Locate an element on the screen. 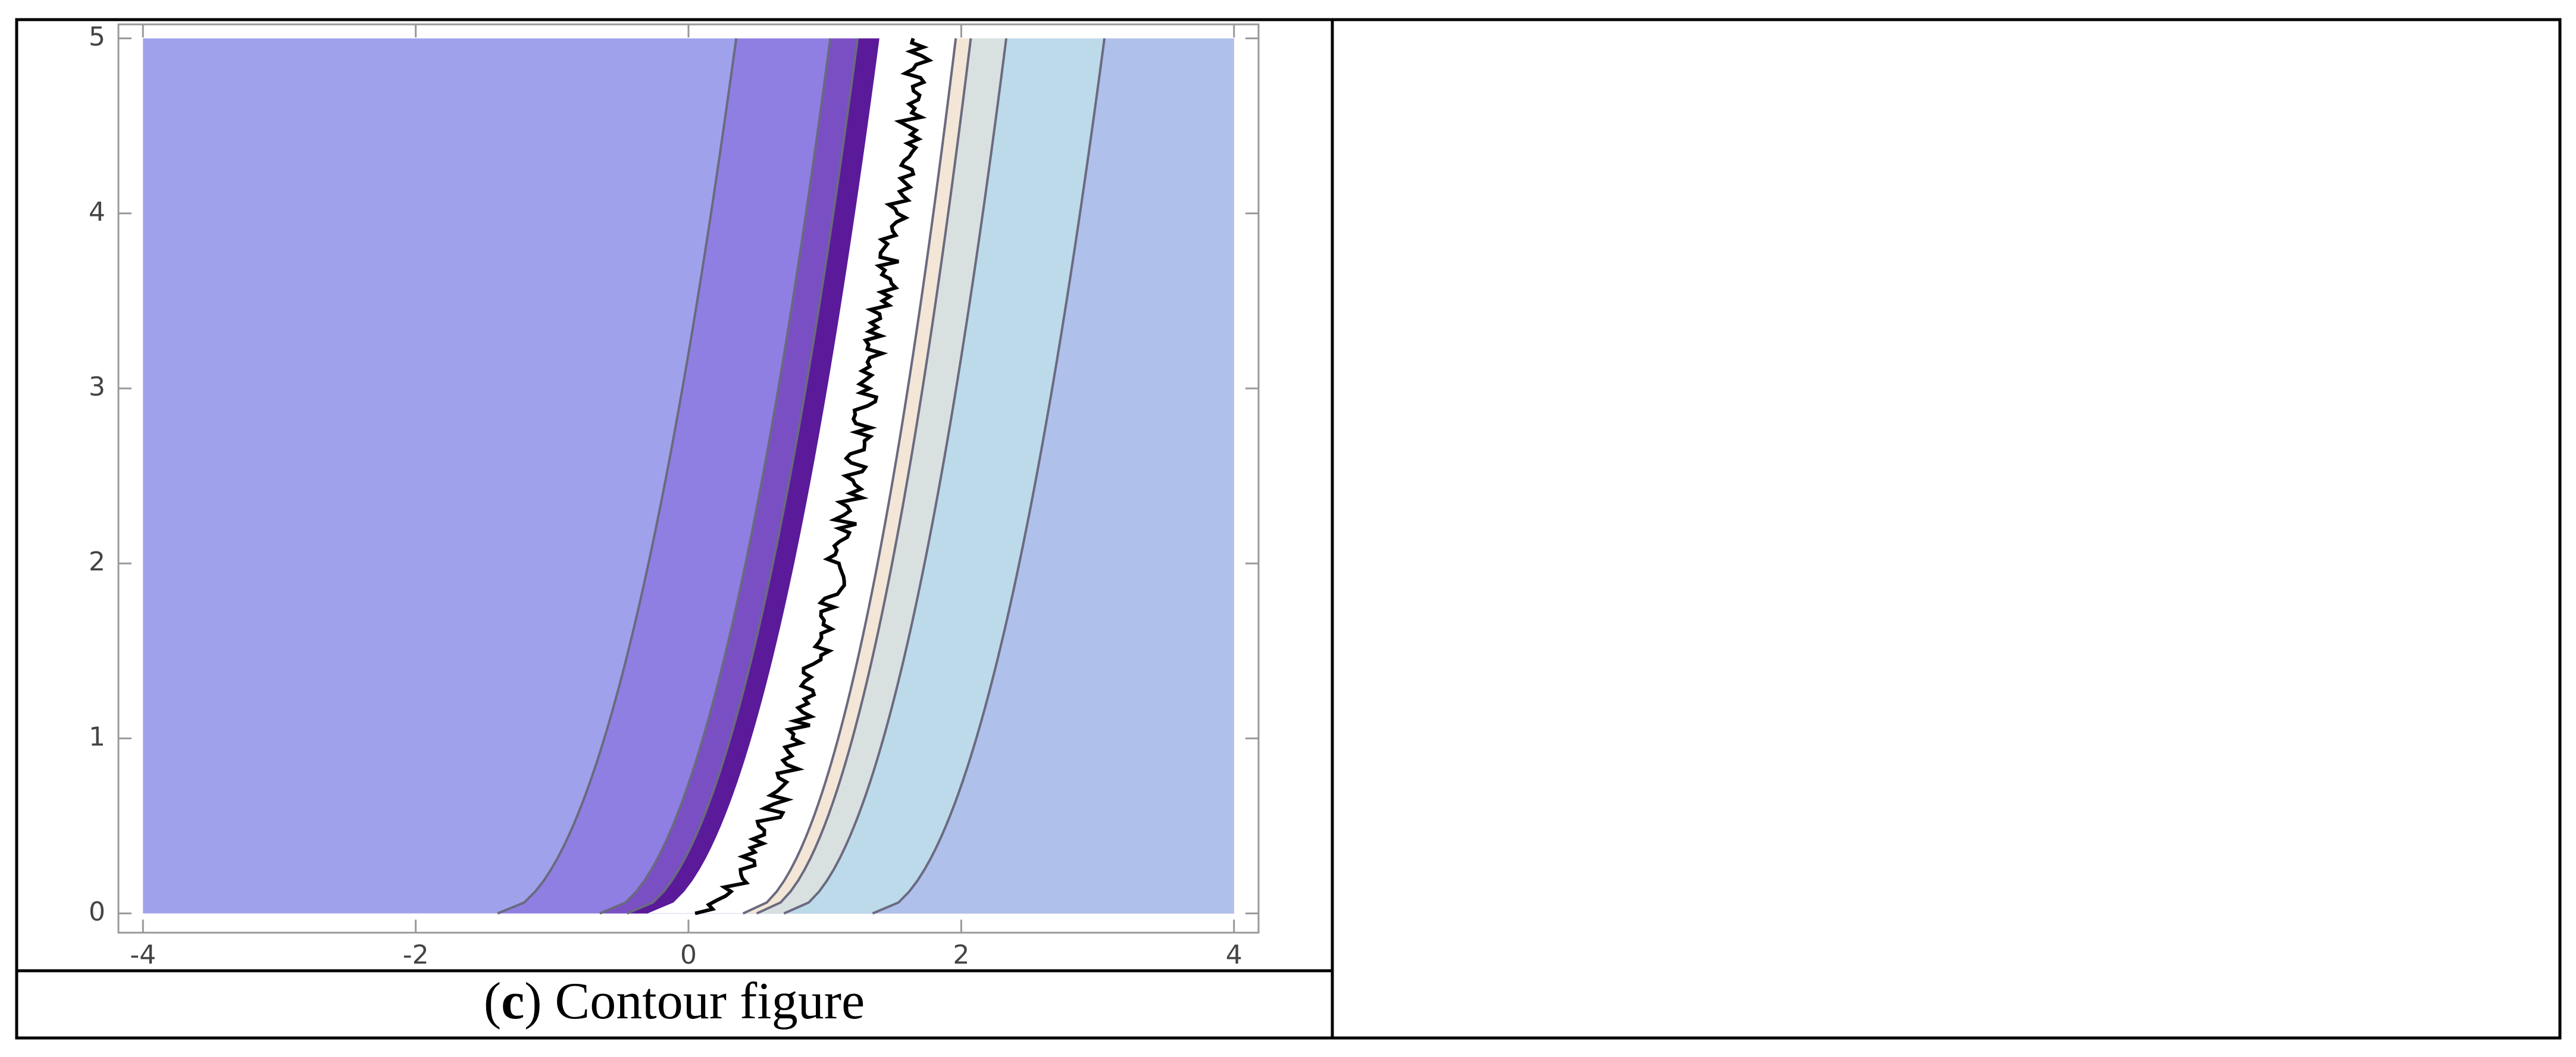 This screenshot has height=1057, width=2576. caption: (c) Contour figure is located at coordinates (674, 1001).